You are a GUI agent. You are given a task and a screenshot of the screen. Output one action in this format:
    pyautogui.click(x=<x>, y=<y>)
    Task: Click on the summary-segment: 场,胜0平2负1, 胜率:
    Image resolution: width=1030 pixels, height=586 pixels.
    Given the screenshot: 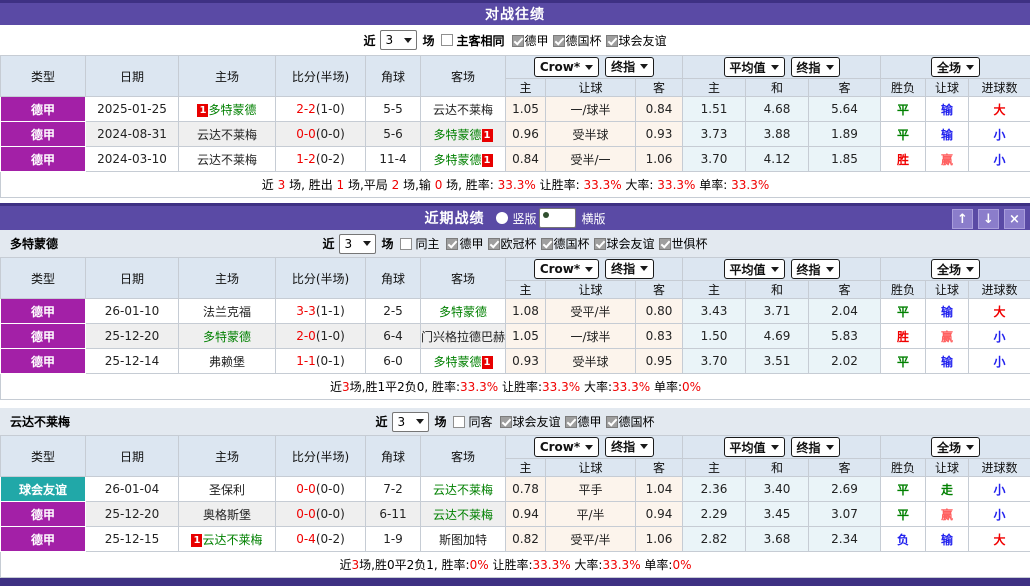 What is the action you would take?
    pyautogui.click(x=414, y=565)
    